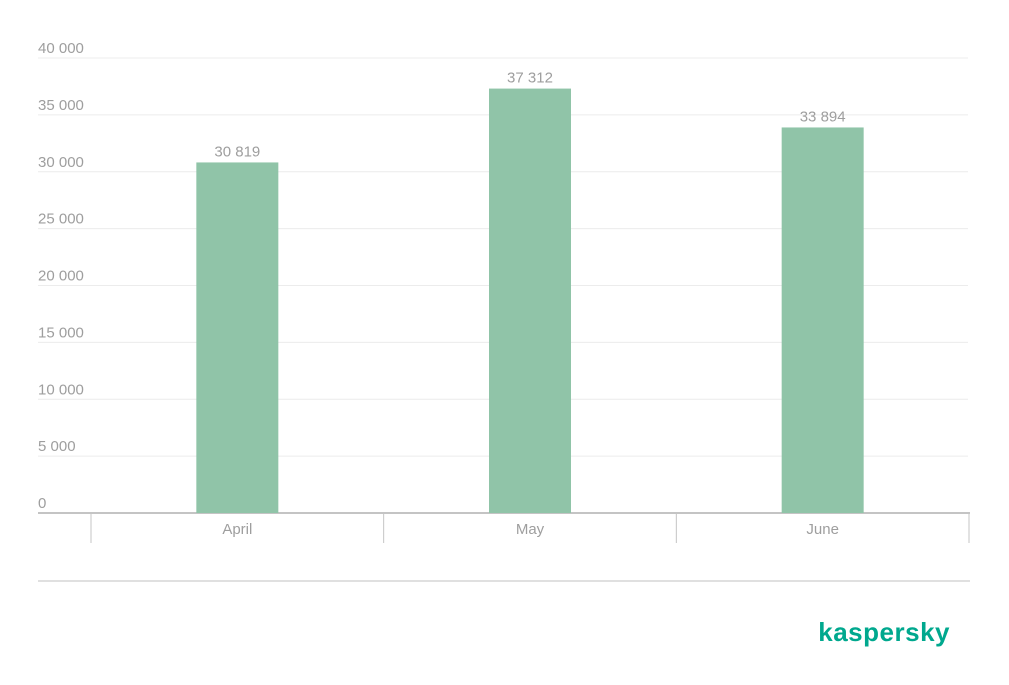 The image size is (1009, 685). Describe the element at coordinates (61, 219) in the screenshot. I see `y-tick-label: 25 000` at that location.